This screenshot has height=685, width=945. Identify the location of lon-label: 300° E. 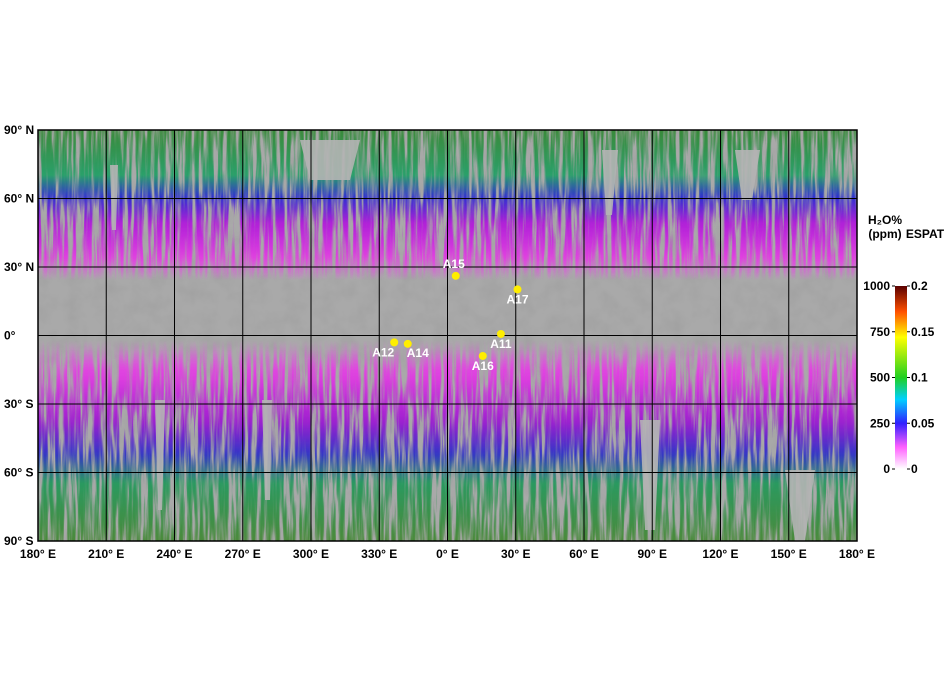
(311, 554).